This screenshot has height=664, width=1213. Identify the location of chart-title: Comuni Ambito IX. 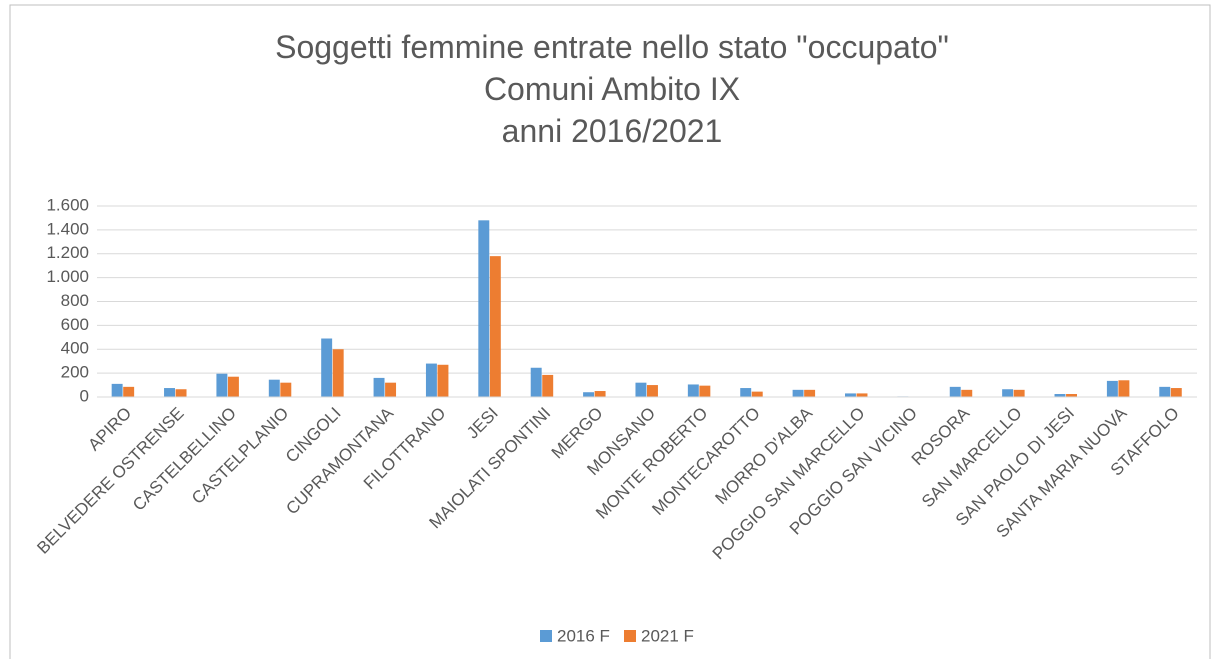
(612, 89).